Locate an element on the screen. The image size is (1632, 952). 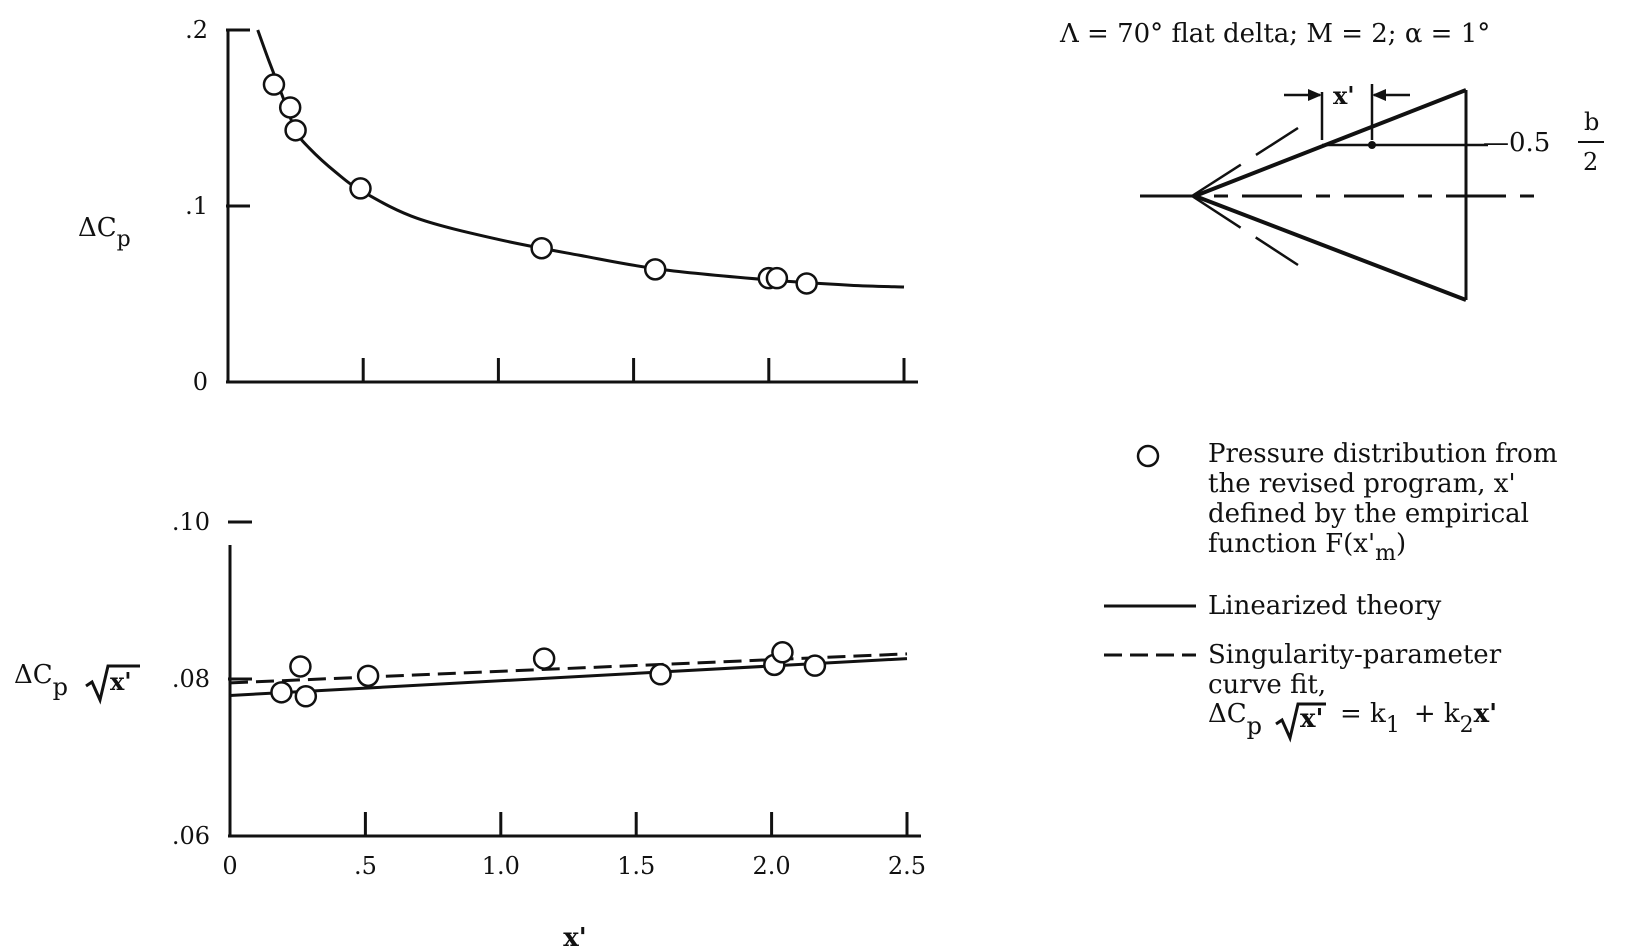
bottom-xtick-label: 0 is located at coordinates (229, 866).